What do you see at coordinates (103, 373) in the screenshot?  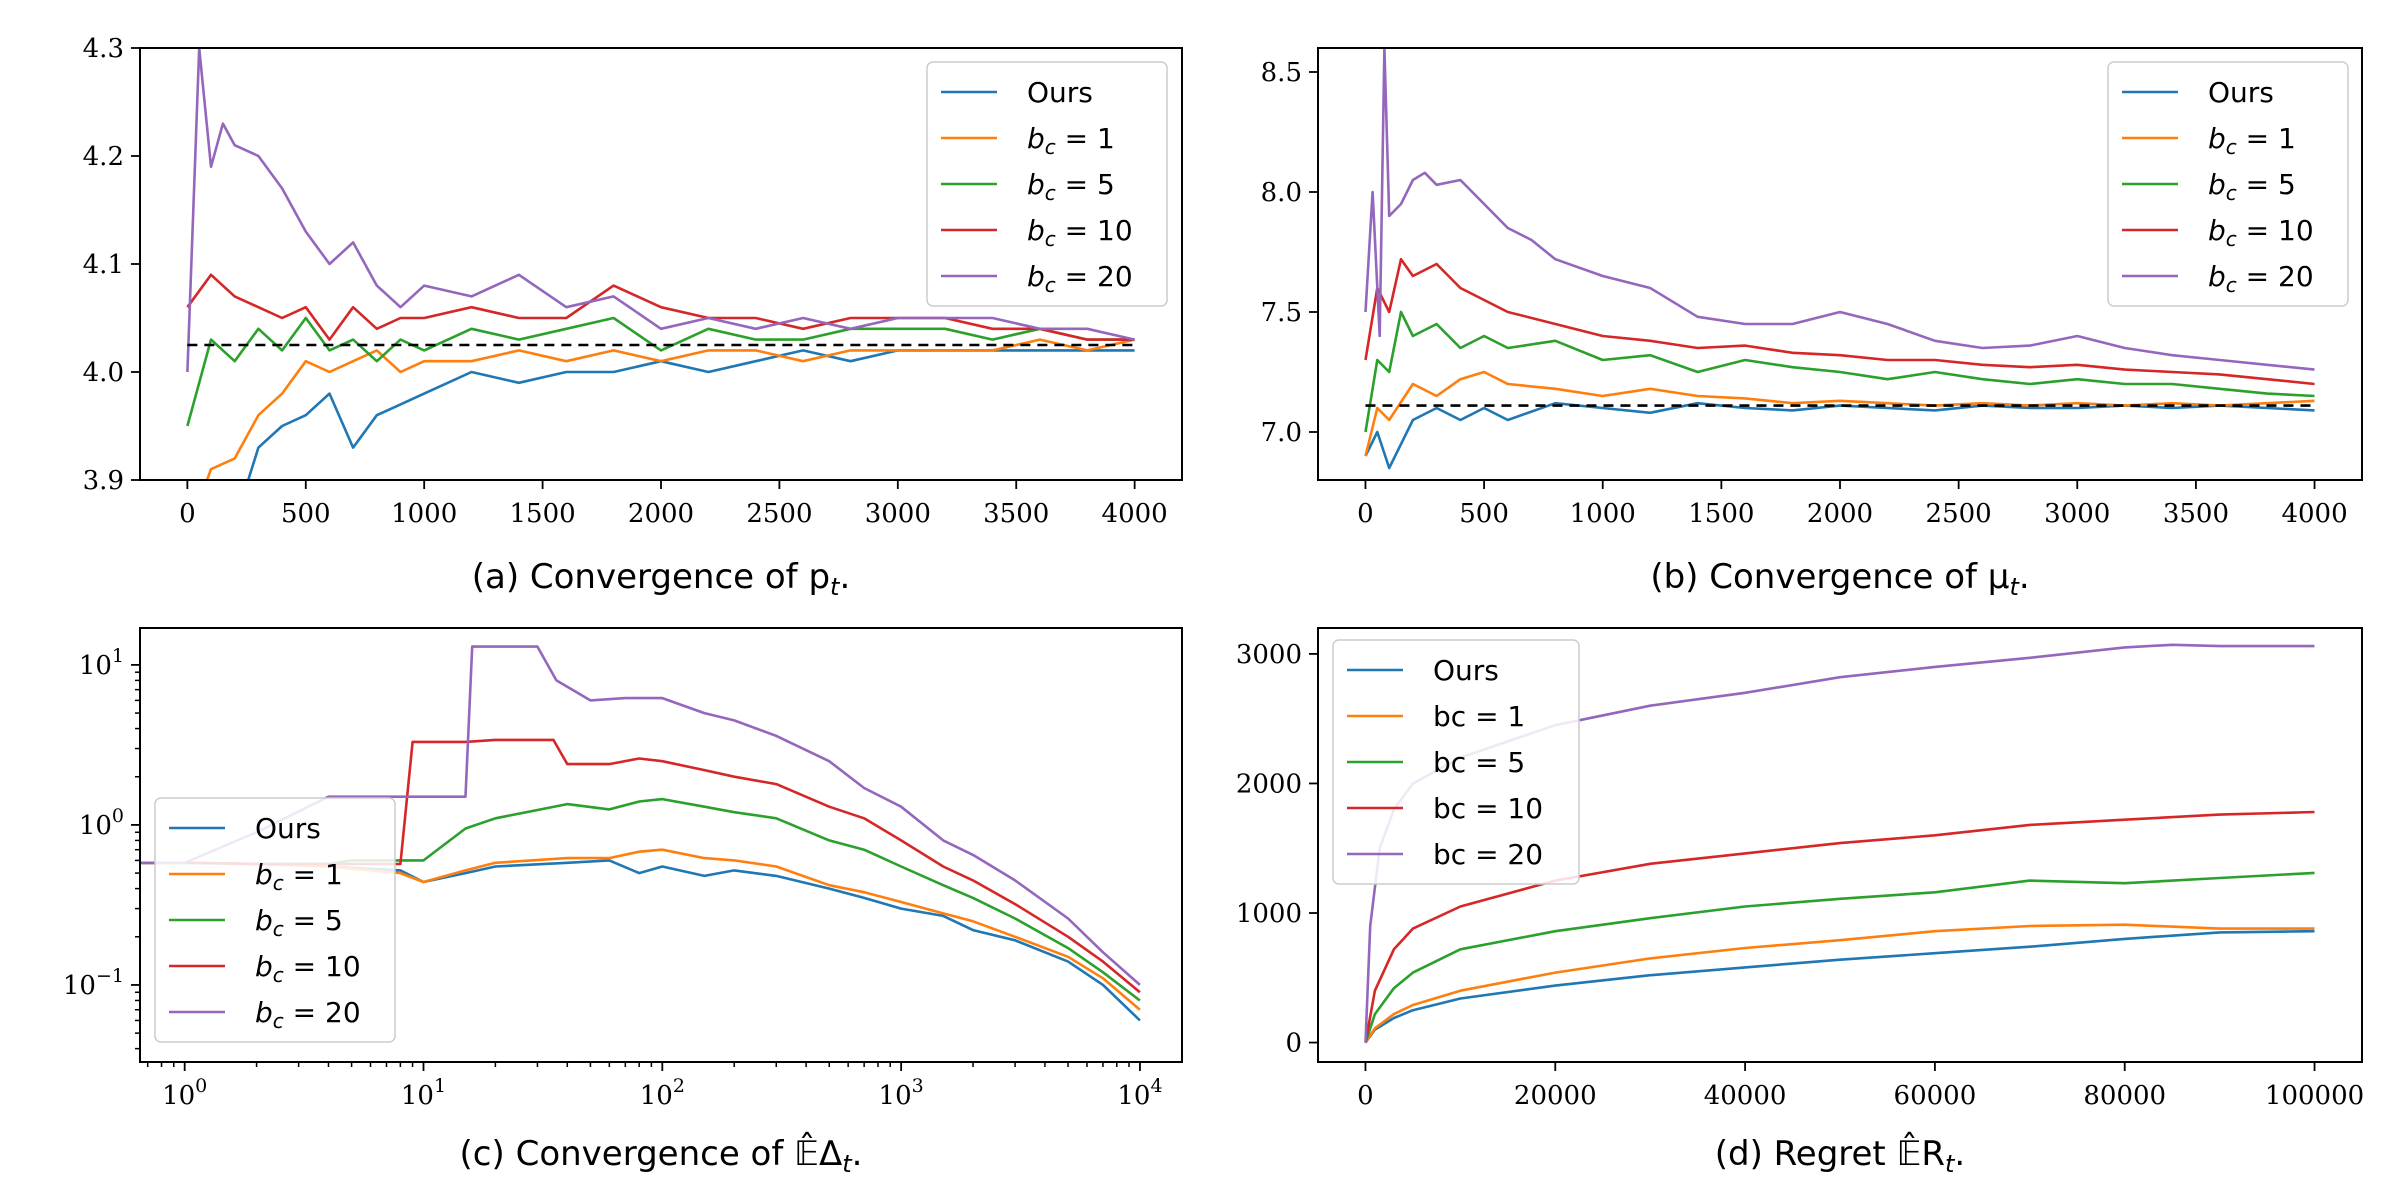 I see `y-tick-label: 4.0` at bounding box center [103, 373].